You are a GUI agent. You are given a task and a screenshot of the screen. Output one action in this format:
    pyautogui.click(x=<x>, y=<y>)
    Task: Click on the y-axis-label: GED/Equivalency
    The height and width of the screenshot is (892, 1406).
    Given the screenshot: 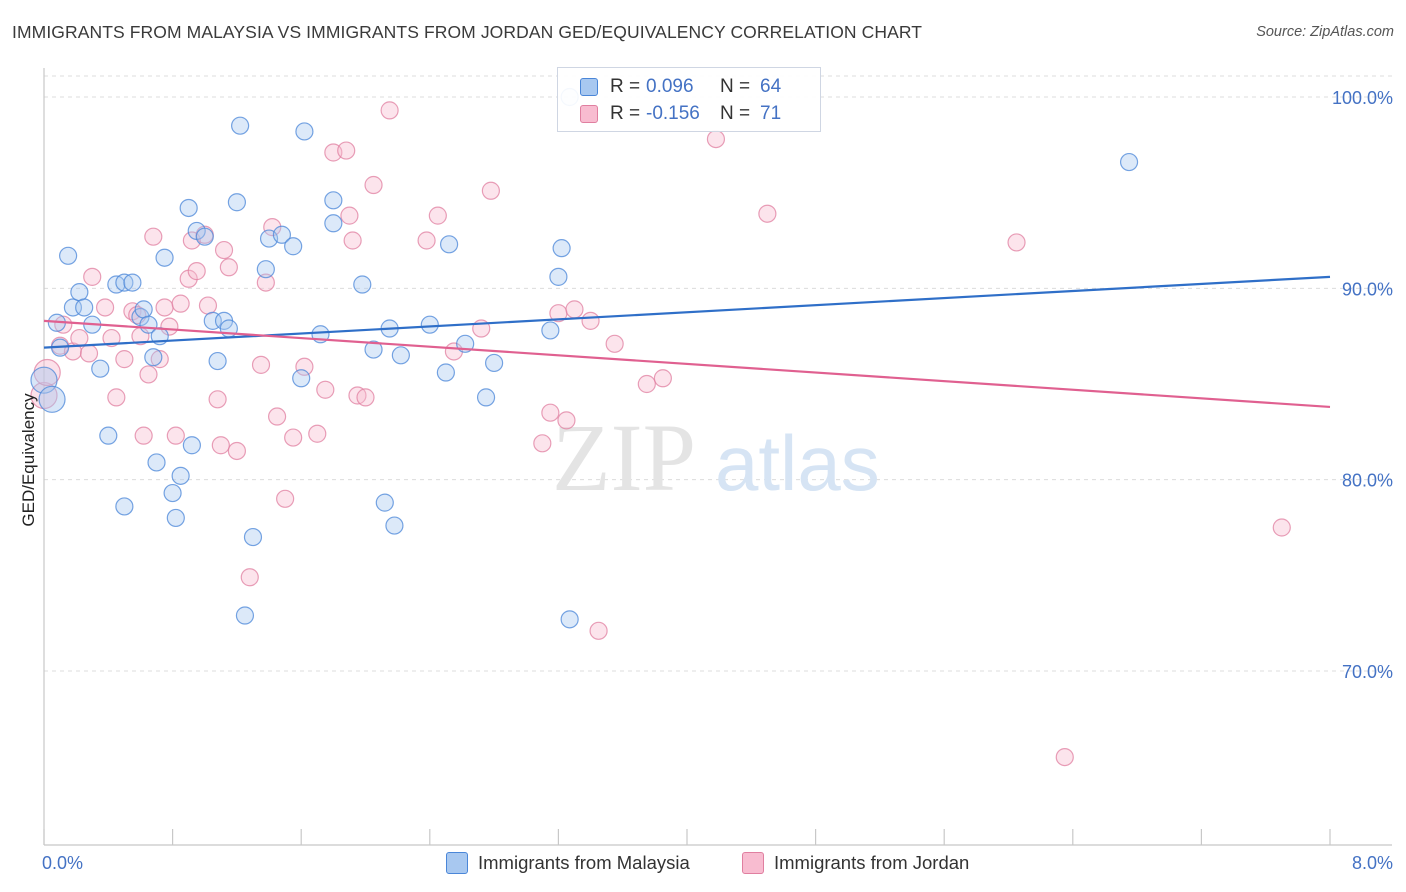 What is the action you would take?
    pyautogui.click(x=28, y=460)
    